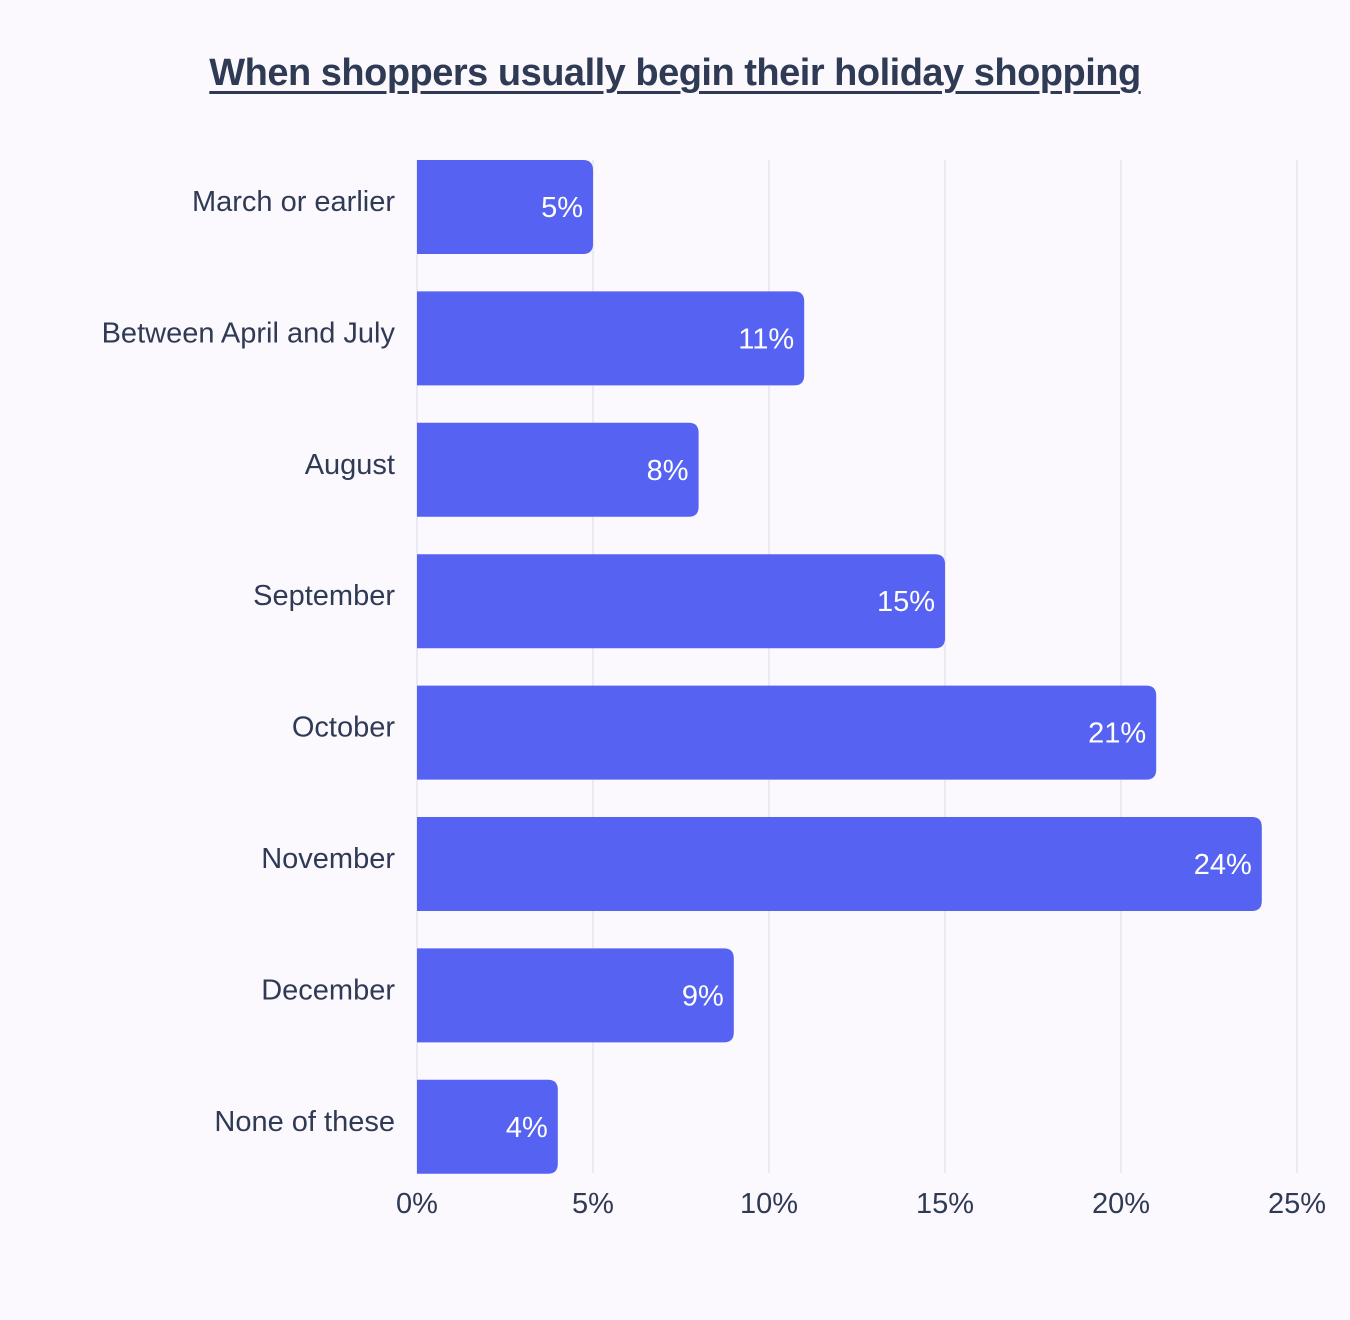 The image size is (1350, 1320). What do you see at coordinates (575, 995) in the screenshot?
I see `bar-december` at bounding box center [575, 995].